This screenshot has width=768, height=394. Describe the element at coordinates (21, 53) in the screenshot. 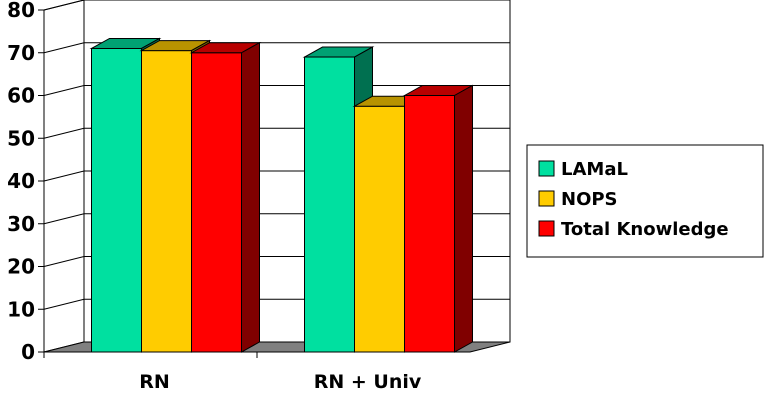

I see `y-tick-label: 70` at that location.